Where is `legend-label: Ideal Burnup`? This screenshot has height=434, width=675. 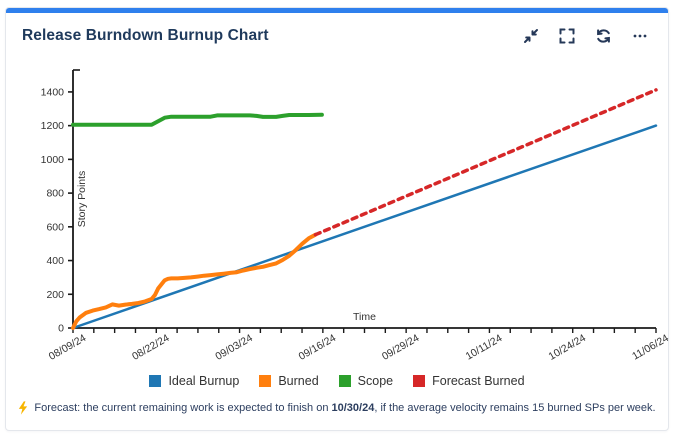 legend-label: Ideal Burnup is located at coordinates (204, 381).